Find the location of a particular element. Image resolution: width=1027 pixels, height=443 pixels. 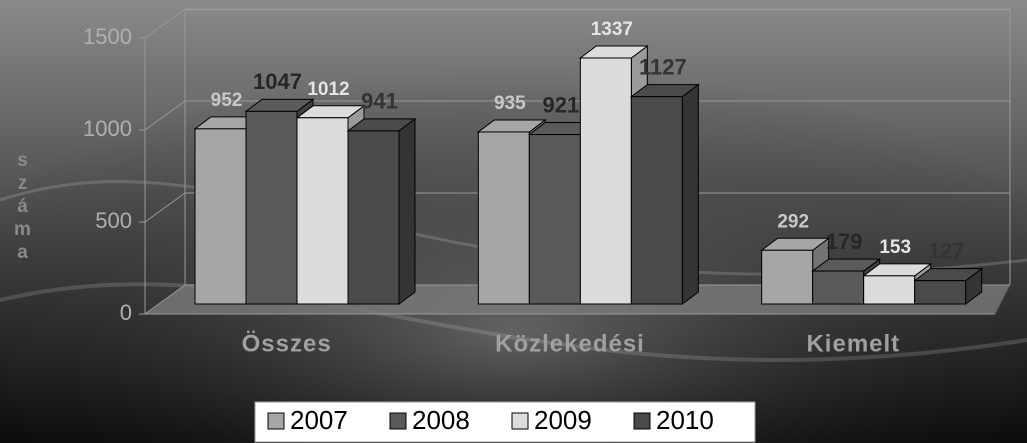

data-label: 1047 is located at coordinates (277, 81).